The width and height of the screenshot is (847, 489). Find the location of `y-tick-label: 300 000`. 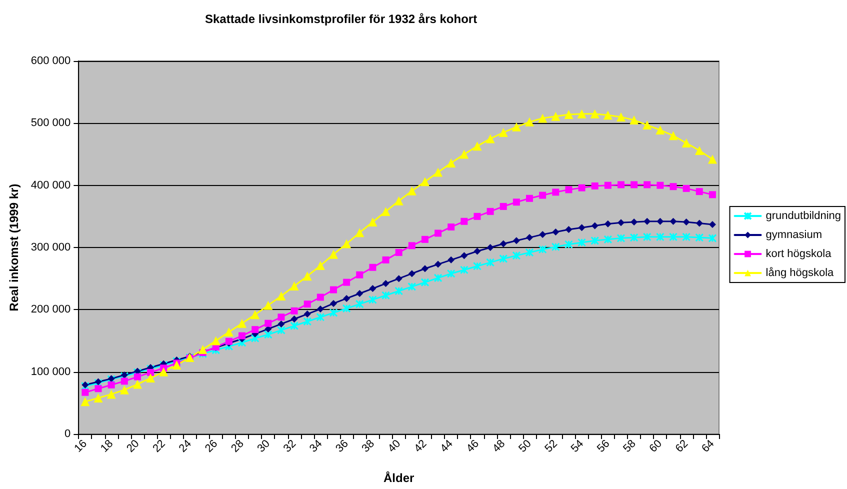

y-tick-label: 300 000 is located at coordinates (50, 248).